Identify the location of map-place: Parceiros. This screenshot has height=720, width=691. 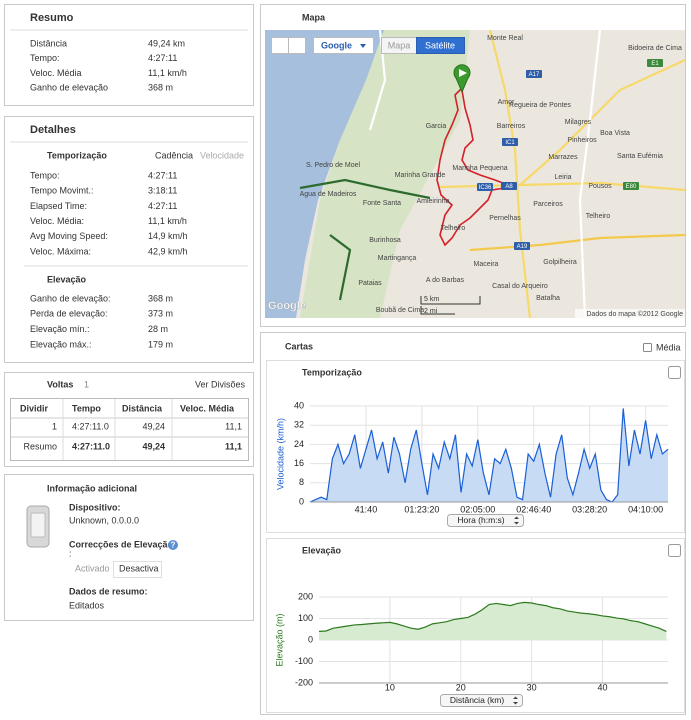
(548, 204).